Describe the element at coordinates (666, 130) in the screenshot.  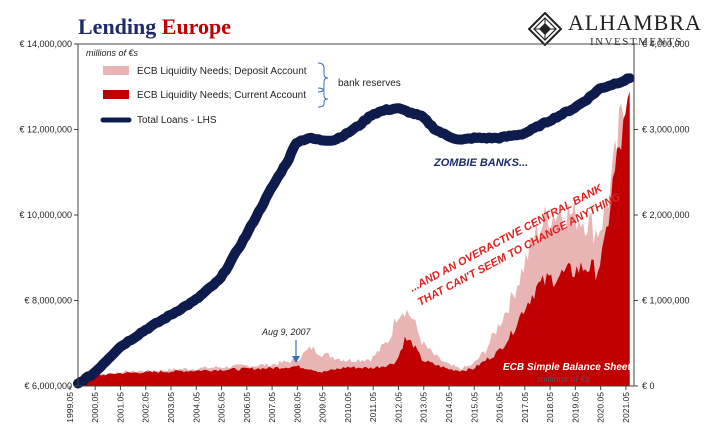
I see `right-tick-label: € 3,000,000` at that location.